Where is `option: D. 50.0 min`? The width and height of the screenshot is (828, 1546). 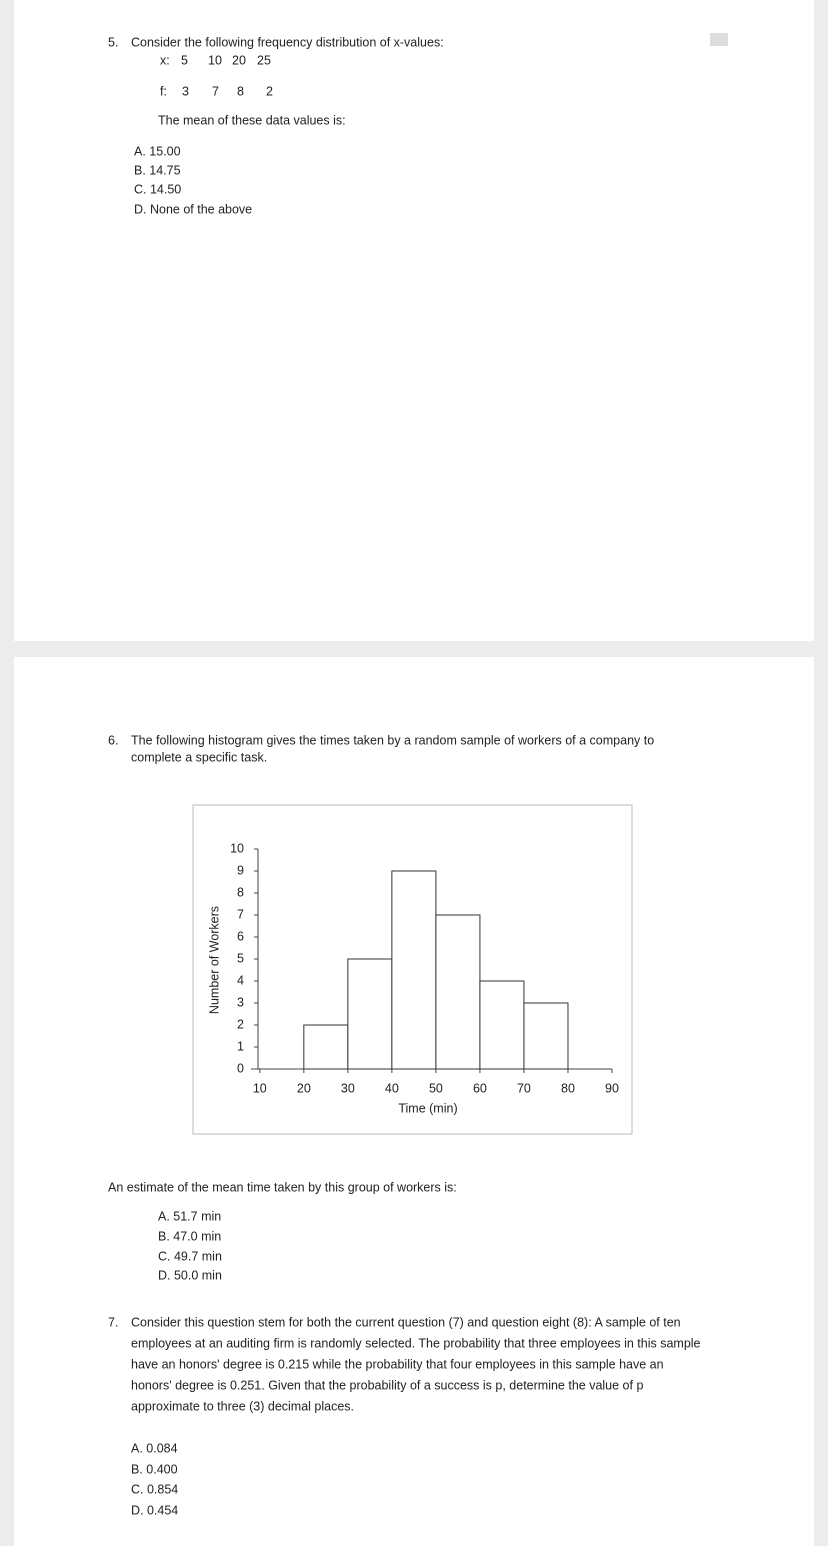 option: D. 50.0 min is located at coordinates (190, 1275).